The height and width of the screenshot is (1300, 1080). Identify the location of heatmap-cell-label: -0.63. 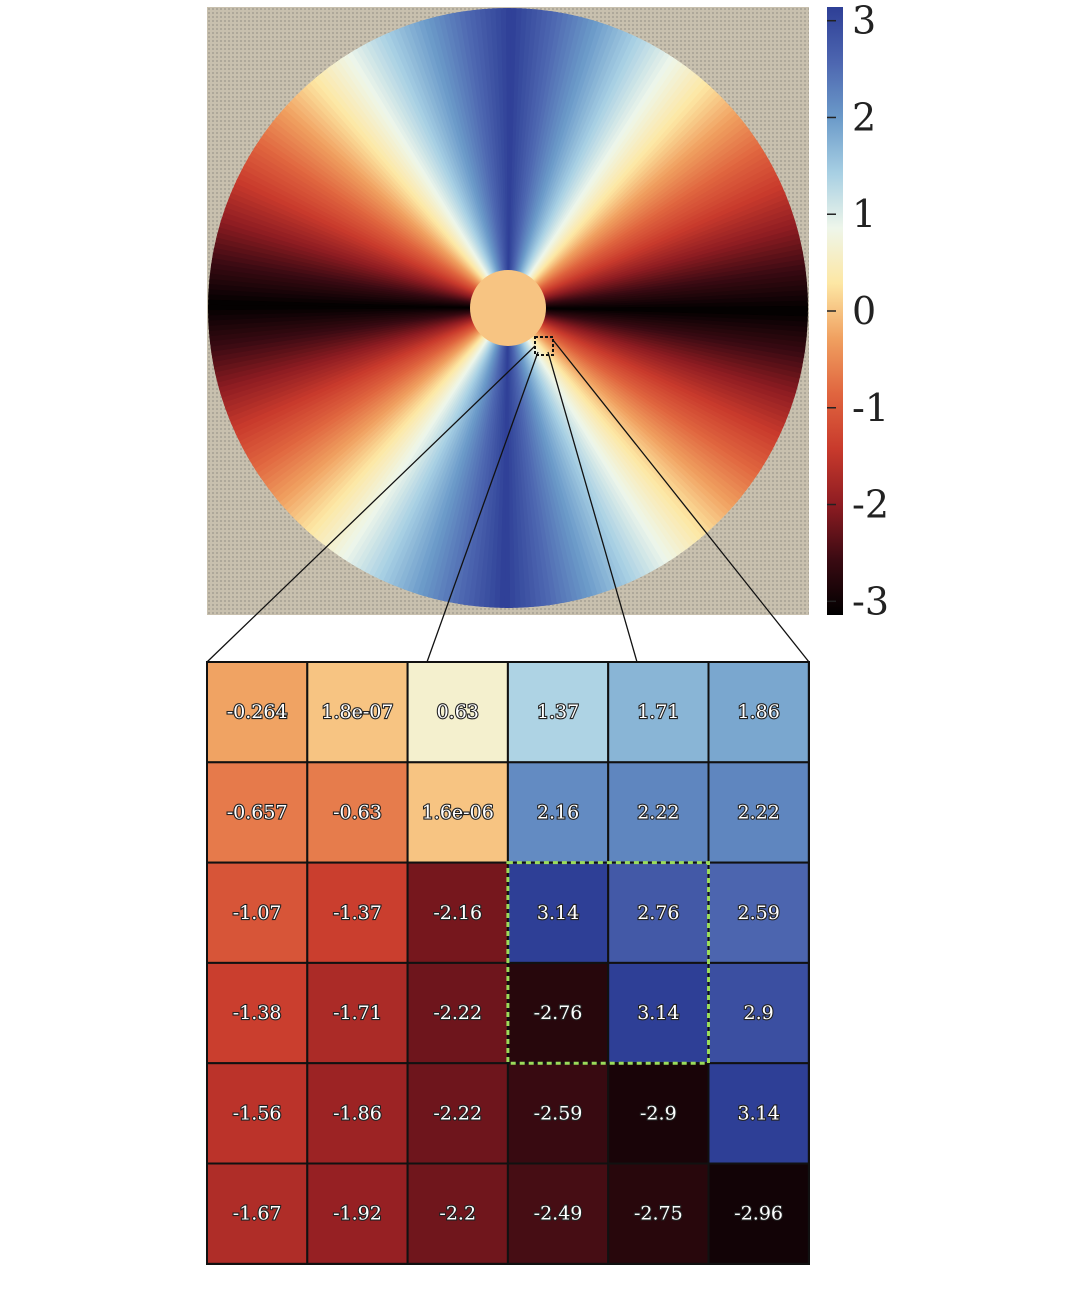
(357, 812).